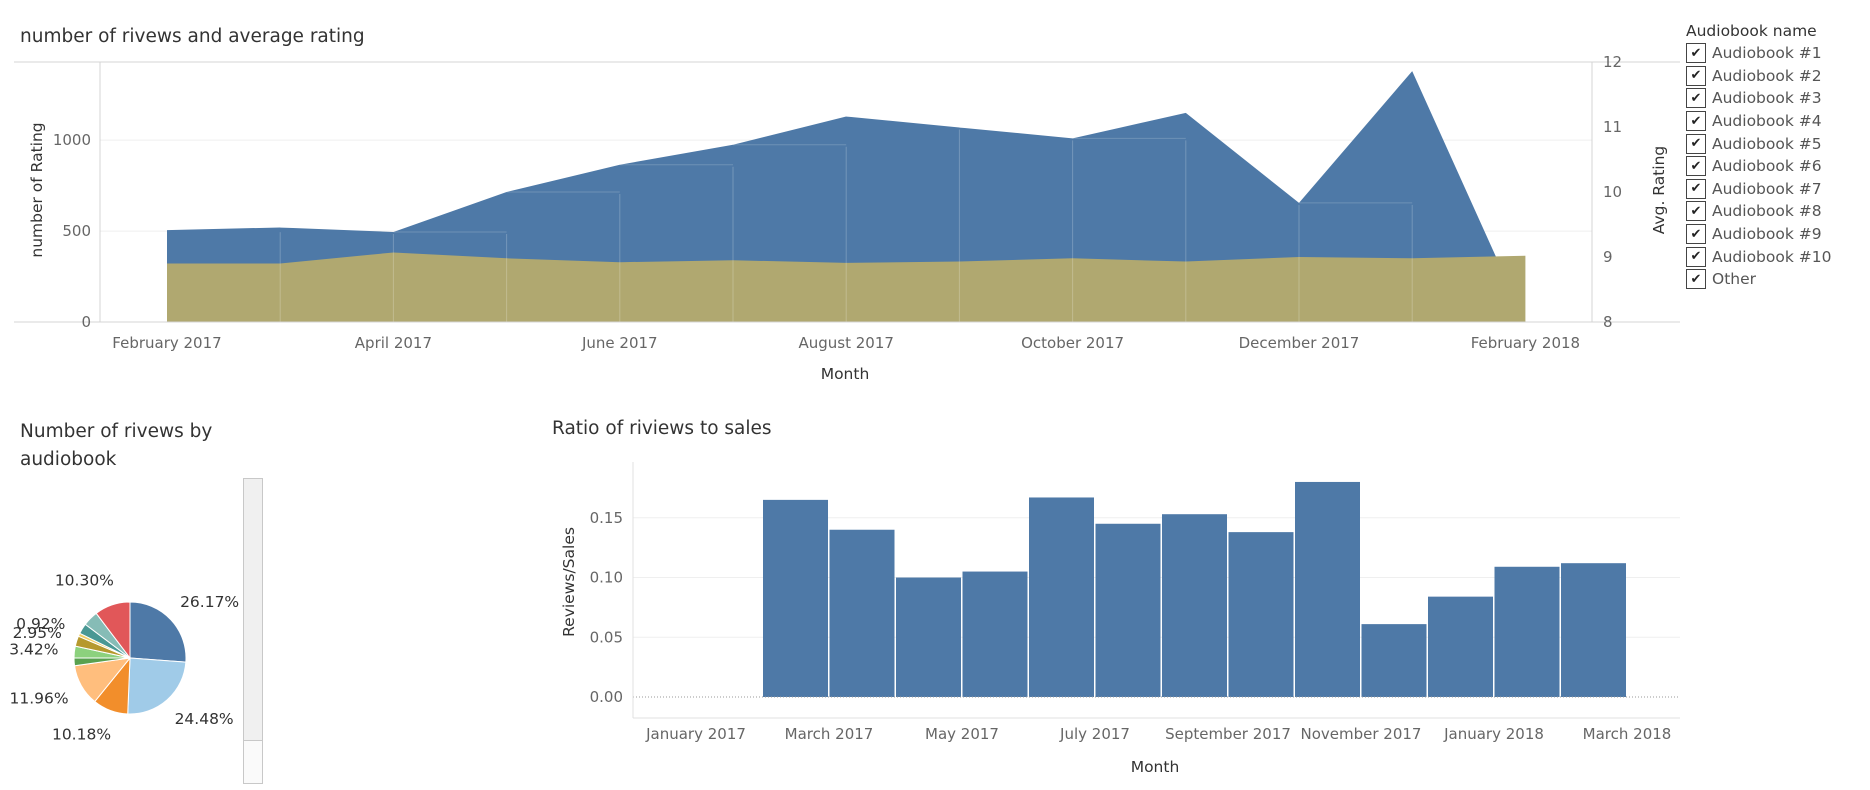 The width and height of the screenshot is (1870, 790). I want to click on legend-item: ✔ Audiobook #10, so click(1776, 256).